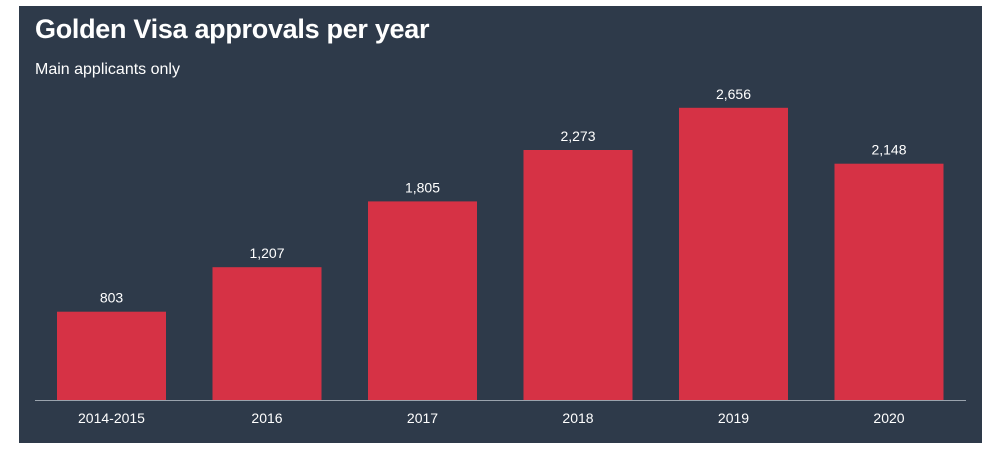  I want to click on x-tick-labels: 2014-2015 2016 2017 2018 2019 2020, so click(491, 418).